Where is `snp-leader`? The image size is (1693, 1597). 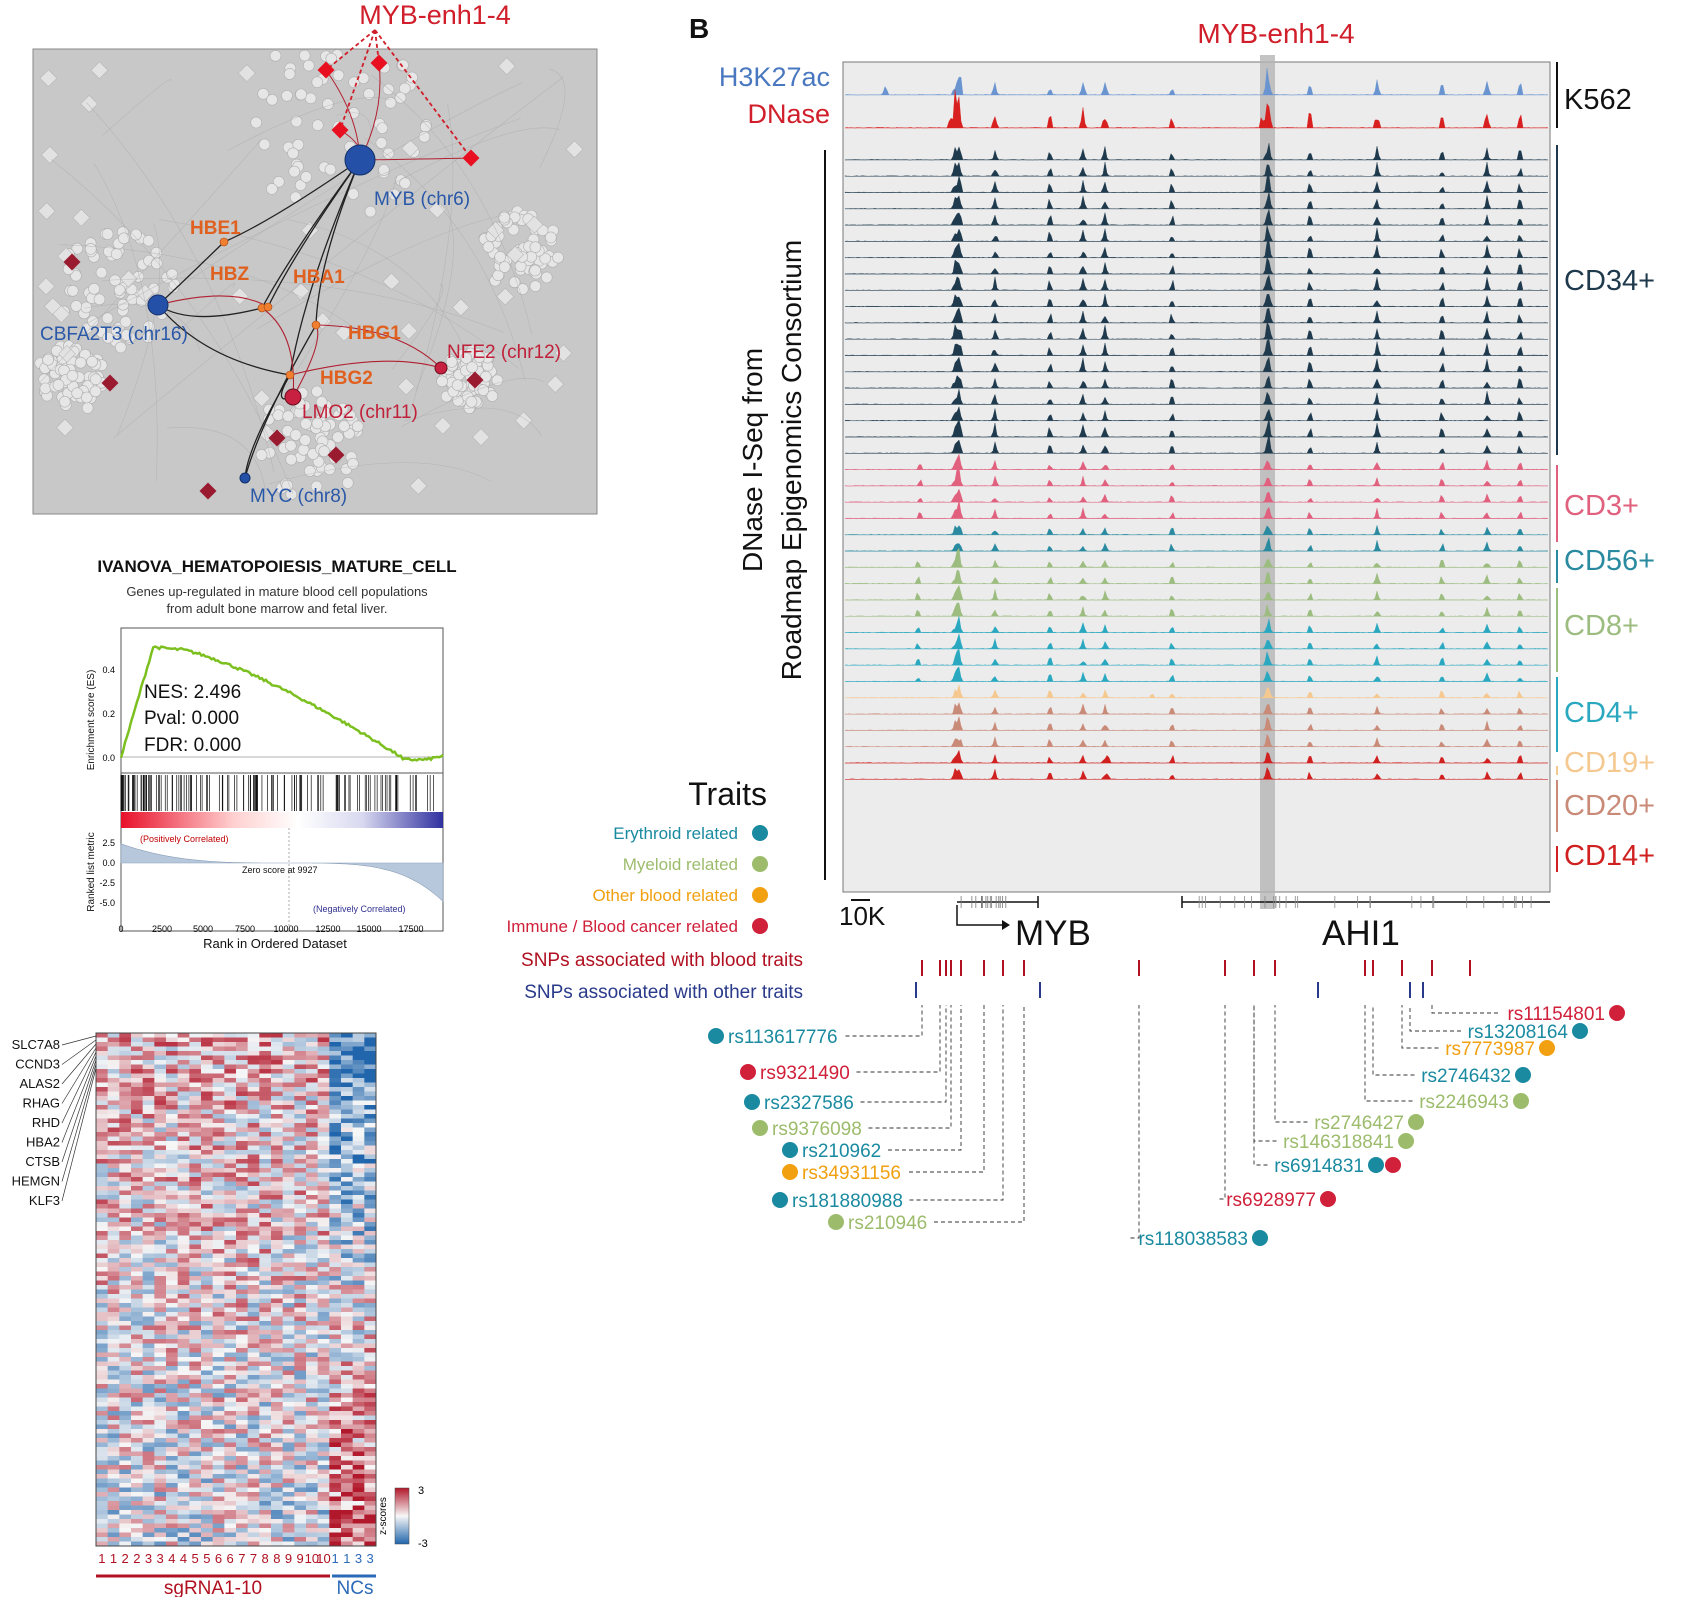
snp-leader is located at coordinates (898, 1039).